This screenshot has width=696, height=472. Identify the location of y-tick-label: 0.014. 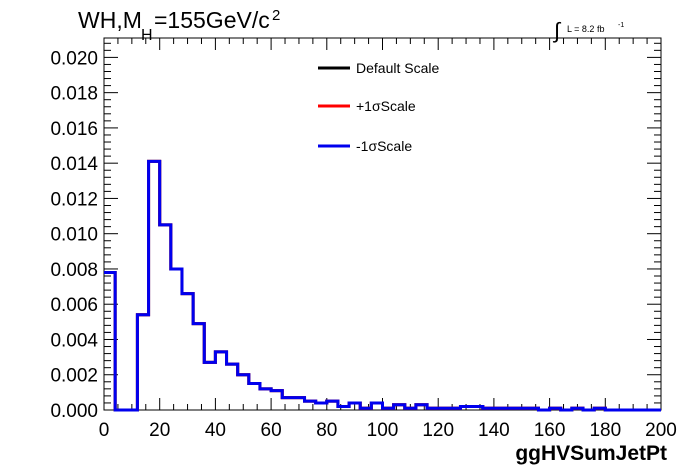
(74, 164).